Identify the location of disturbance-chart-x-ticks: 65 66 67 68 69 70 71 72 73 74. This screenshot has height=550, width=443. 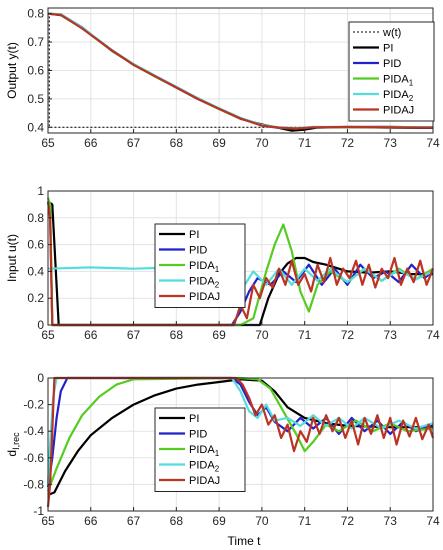
(240, 517).